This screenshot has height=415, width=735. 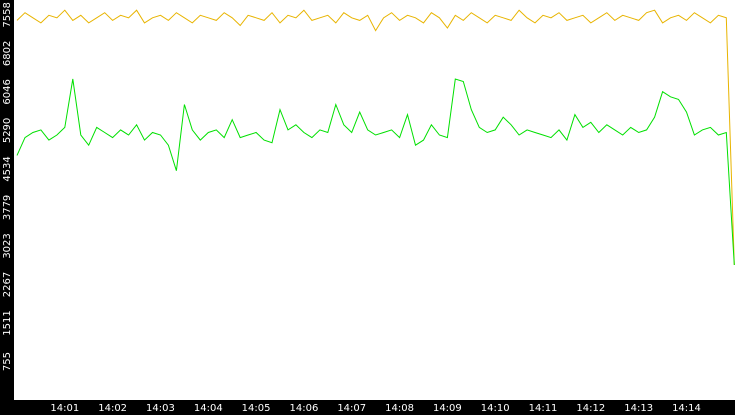 What do you see at coordinates (367, 407) in the screenshot?
I see `x-axis-bar` at bounding box center [367, 407].